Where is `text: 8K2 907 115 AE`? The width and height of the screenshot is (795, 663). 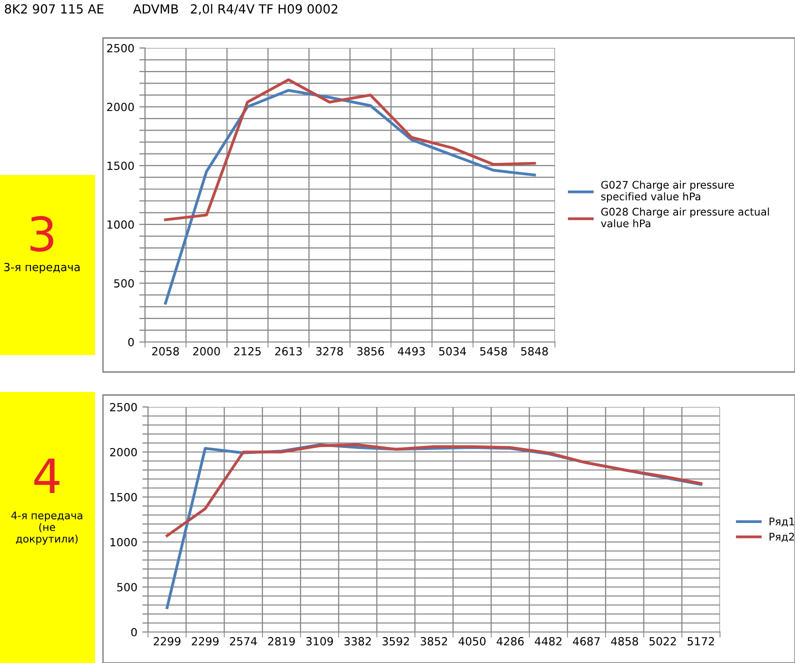
text: 8K2 907 115 AE is located at coordinates (54, 9).